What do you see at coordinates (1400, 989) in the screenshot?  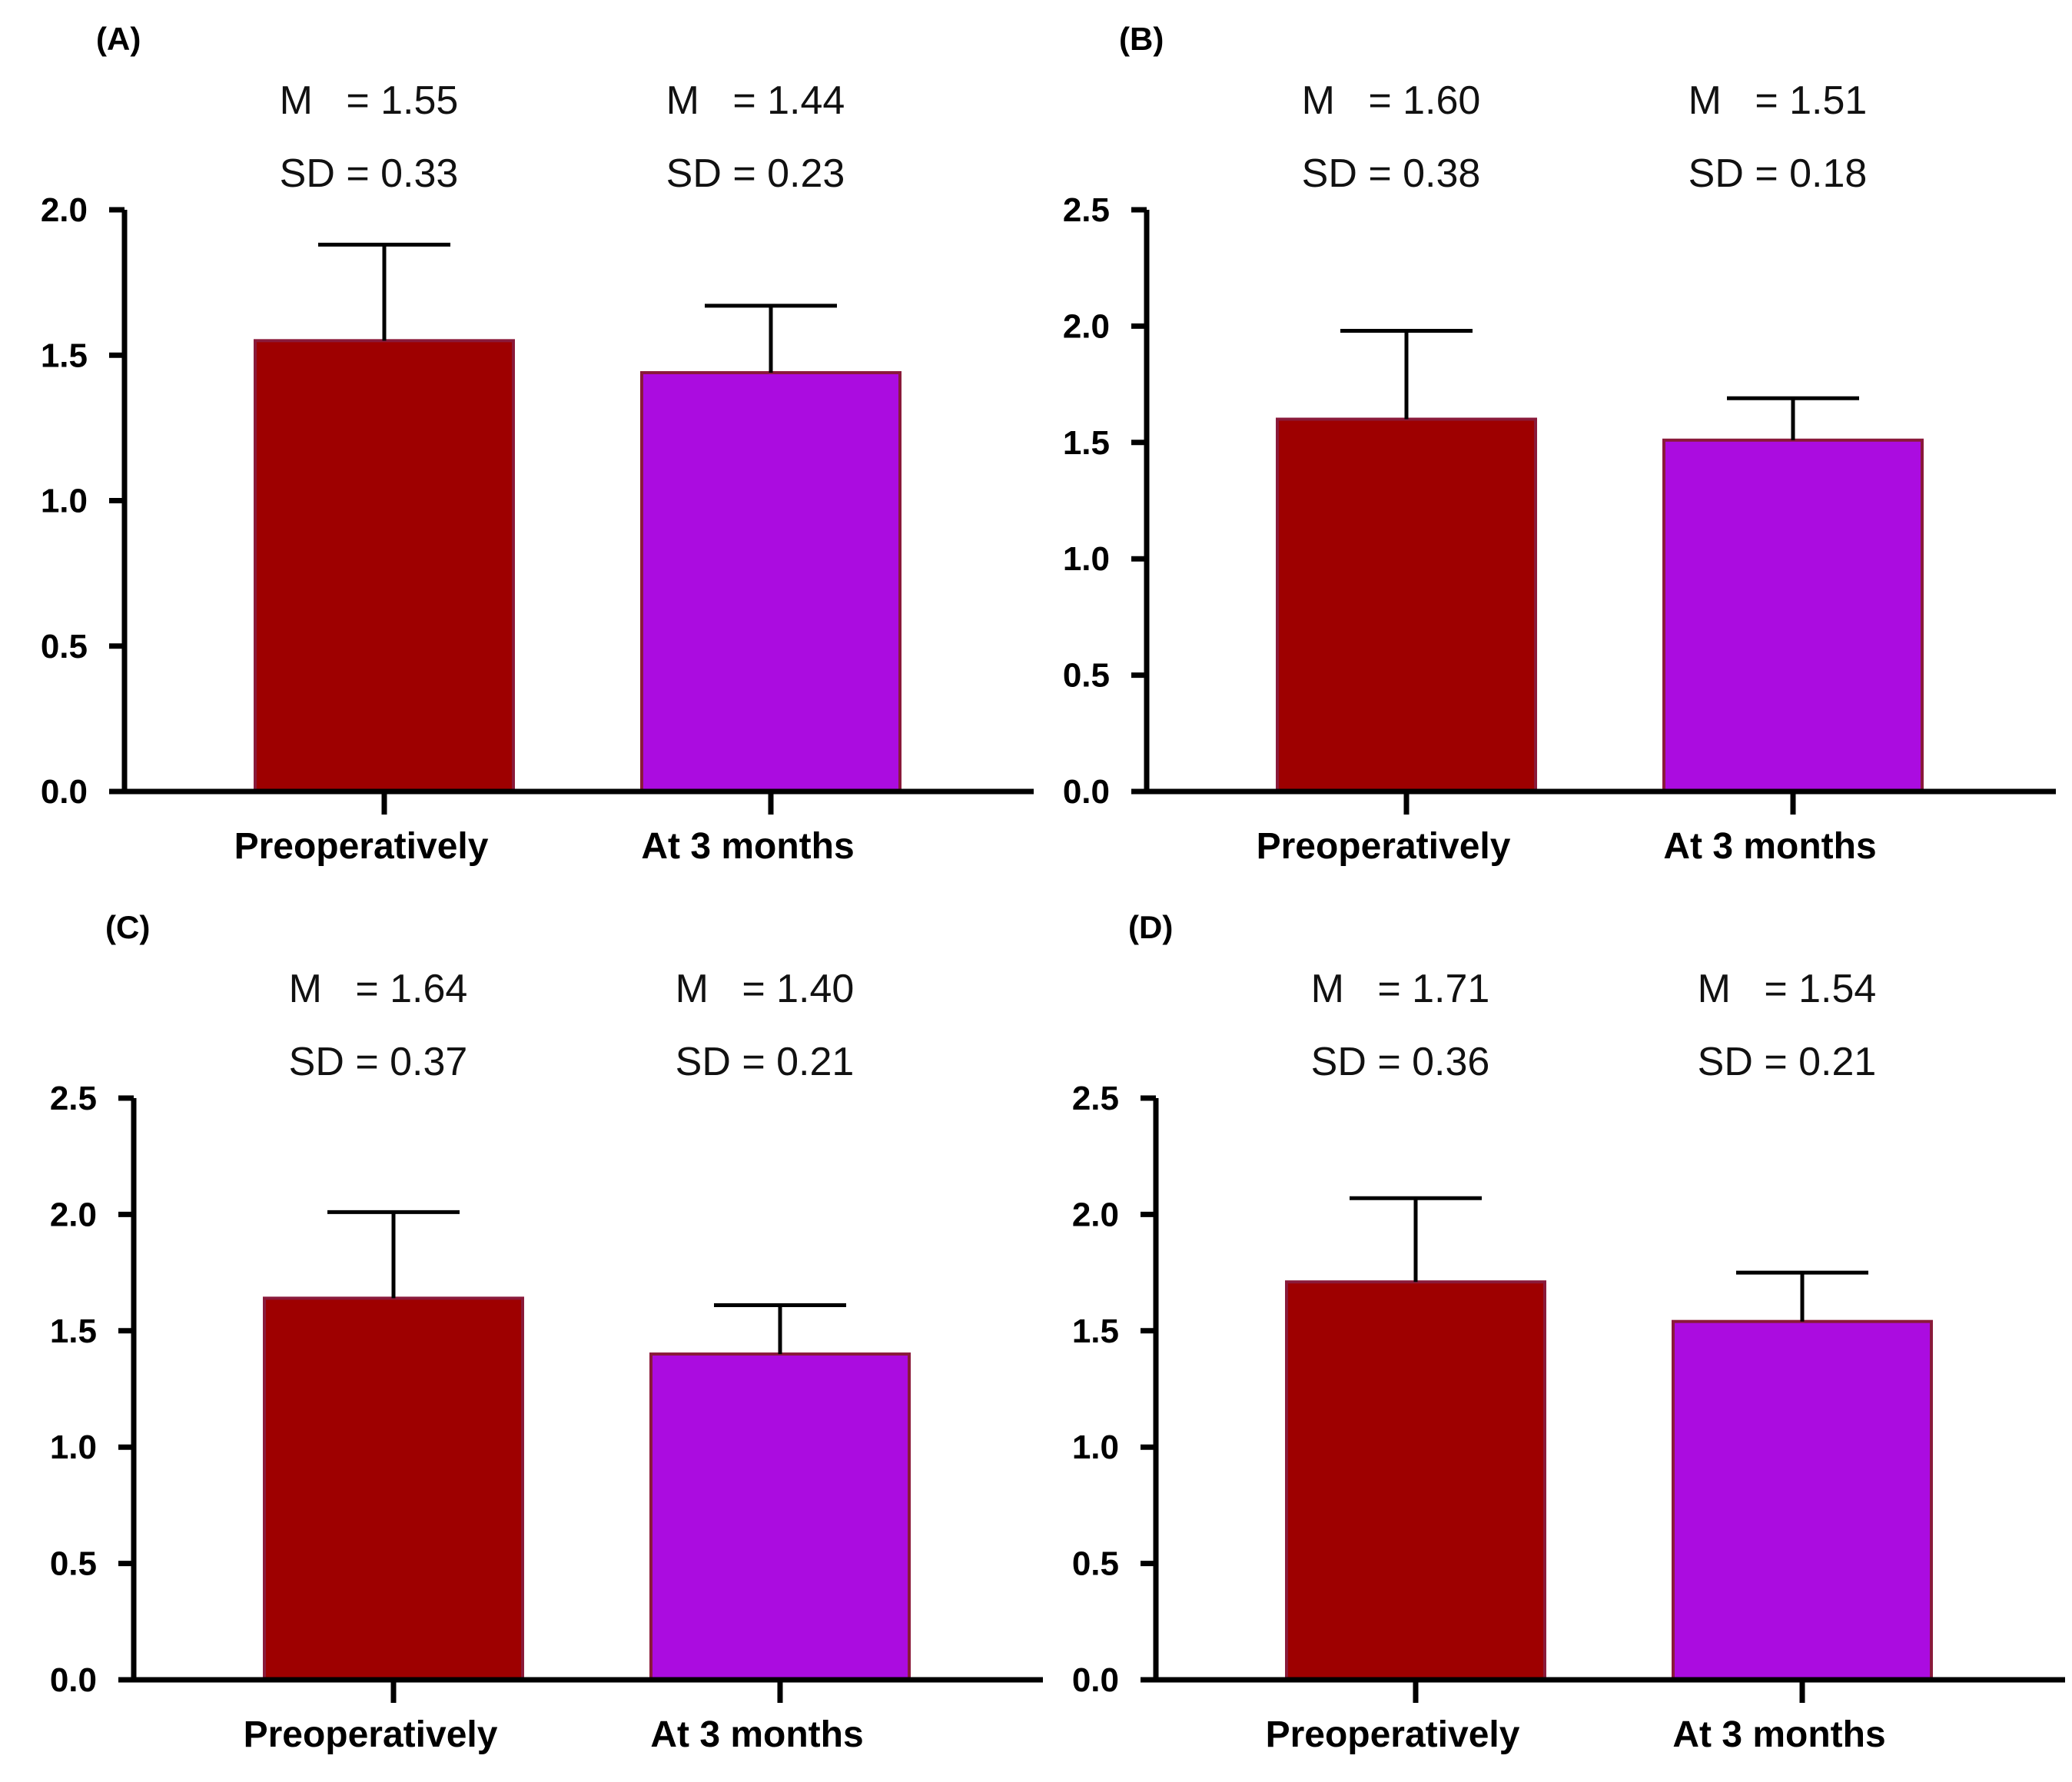 I see `mean-label: M = 1.71` at bounding box center [1400, 989].